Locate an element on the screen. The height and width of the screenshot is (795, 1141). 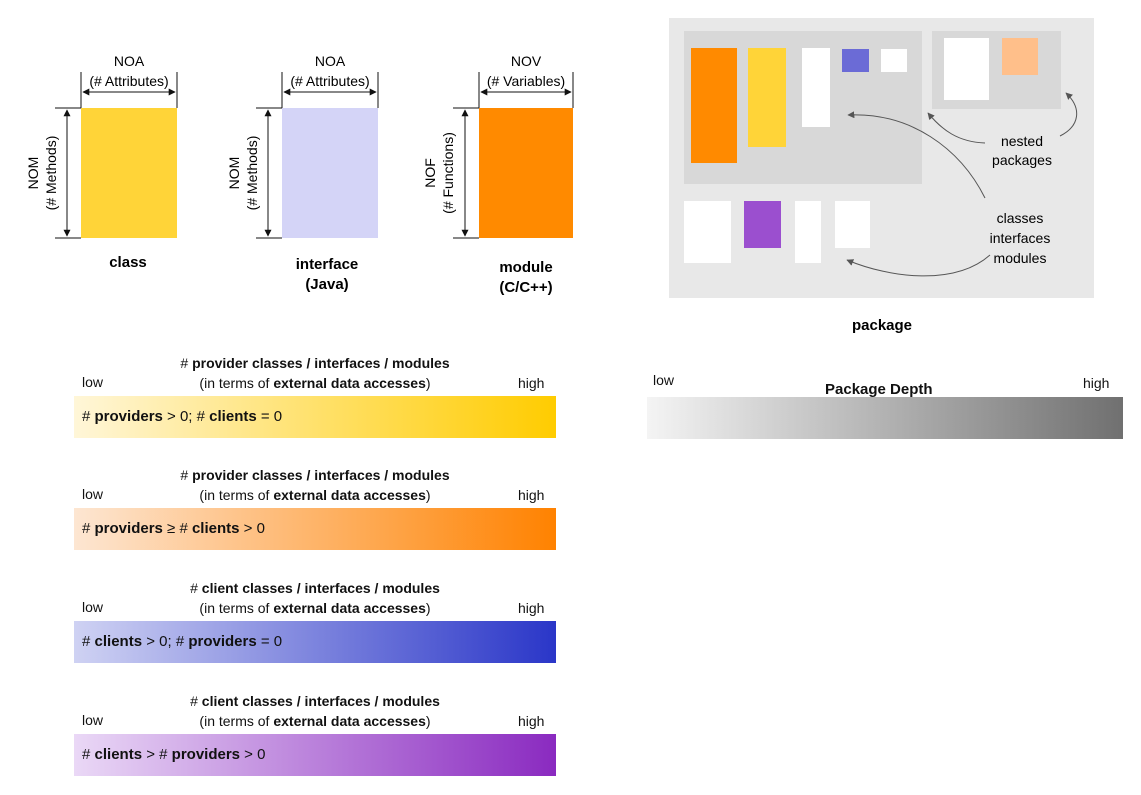
package-label: package is located at coordinates (882, 325).